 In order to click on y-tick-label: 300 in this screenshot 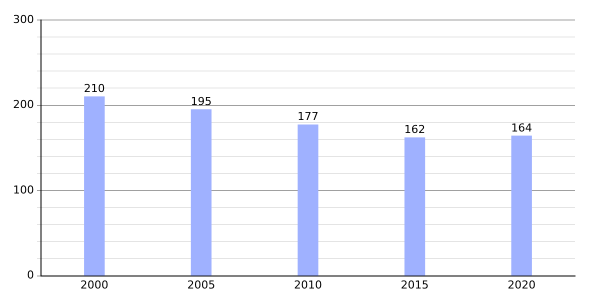, I will do `click(23, 19)`.